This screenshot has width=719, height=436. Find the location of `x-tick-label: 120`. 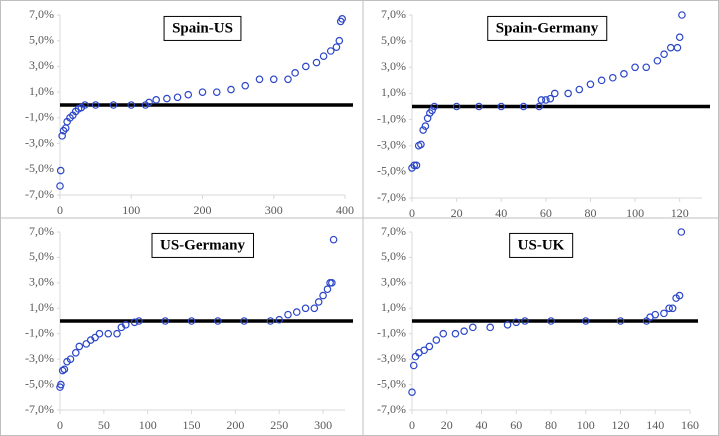

x-tick-label: 120 is located at coordinates (621, 425).